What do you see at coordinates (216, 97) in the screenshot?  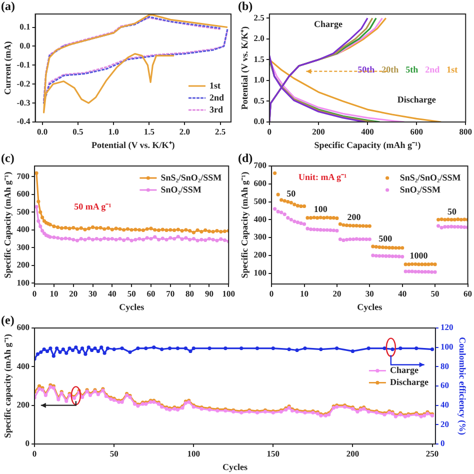 I see `legend-label: 2nd` at bounding box center [216, 97].